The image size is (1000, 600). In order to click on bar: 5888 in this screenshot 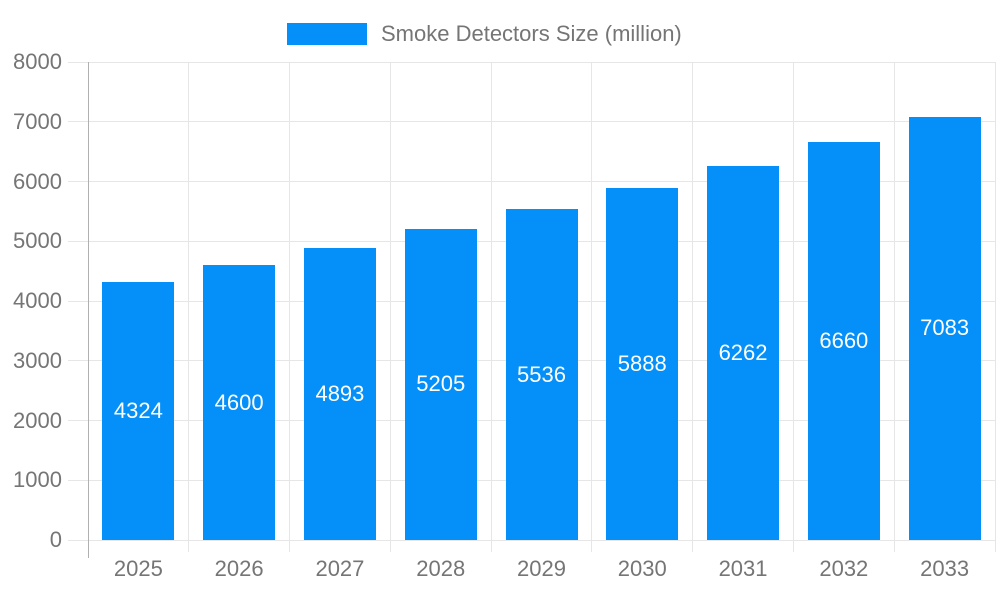, I will do `click(642, 364)`.